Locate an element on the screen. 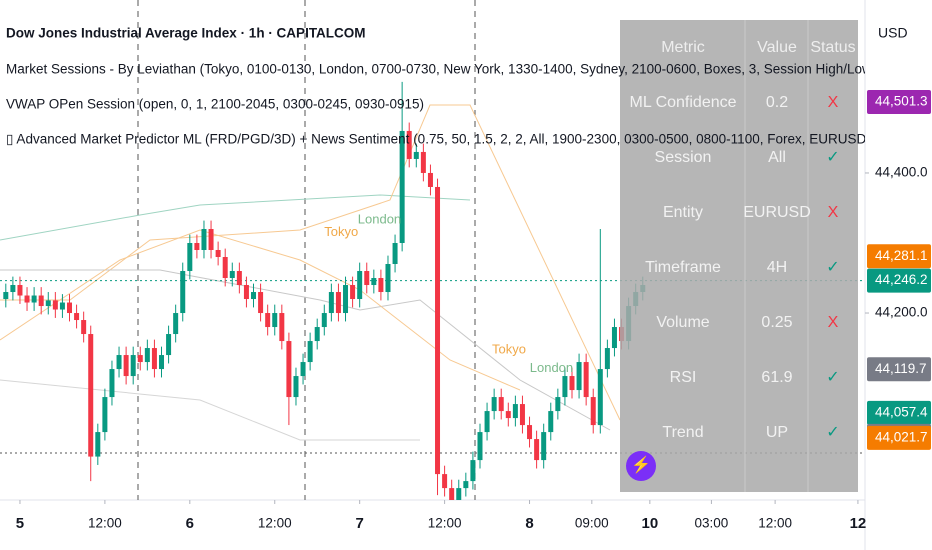  x-tick-label: 5 is located at coordinates (20, 523).